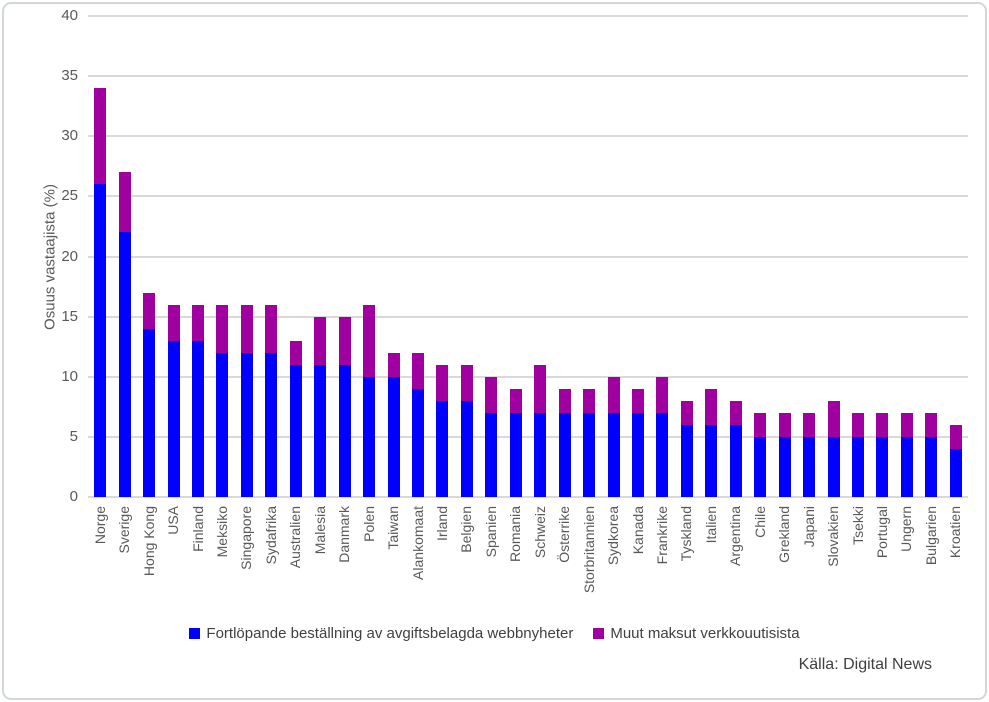 The width and height of the screenshot is (989, 702). I want to click on x-tick-label: Meksiko, so click(221, 532).